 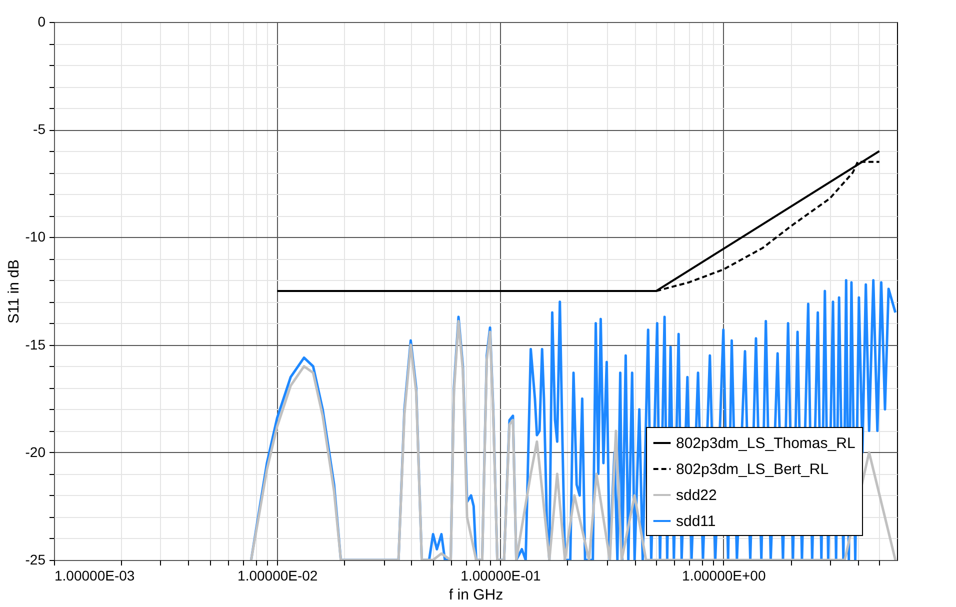 I want to click on legend-label: 802p3dm_LS_Bert_RL, so click(x=752, y=469).